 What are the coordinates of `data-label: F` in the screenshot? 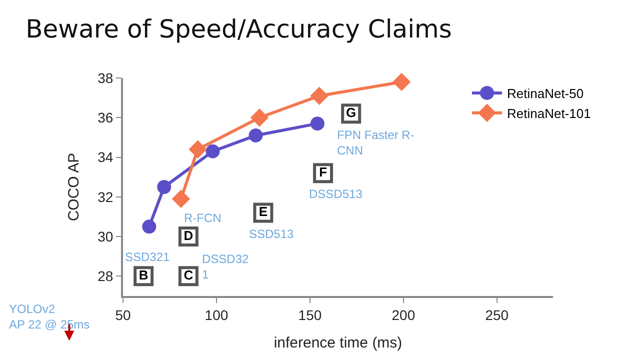 It's located at (323, 172).